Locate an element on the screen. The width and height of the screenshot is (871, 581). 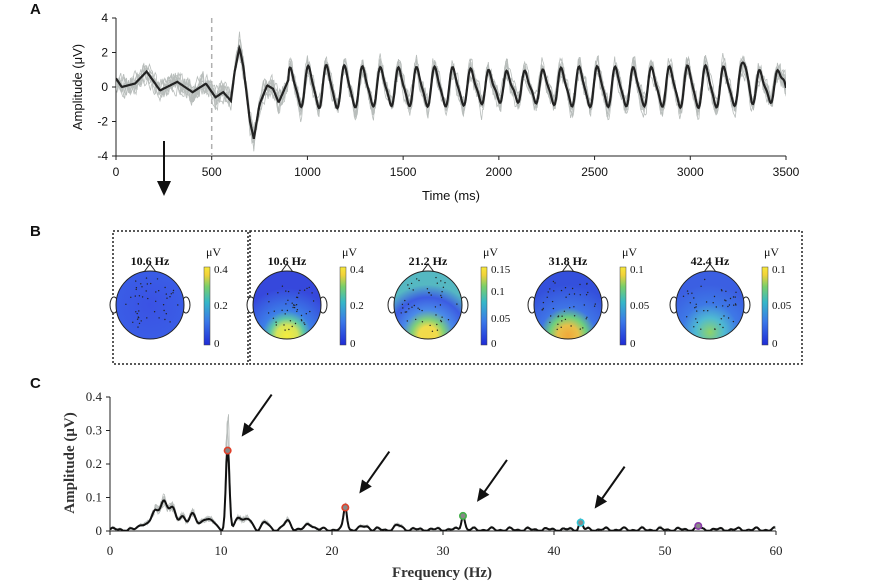
topomap: 42.4 Hz μV 0.1 0.05 0 is located at coordinates (730, 297).